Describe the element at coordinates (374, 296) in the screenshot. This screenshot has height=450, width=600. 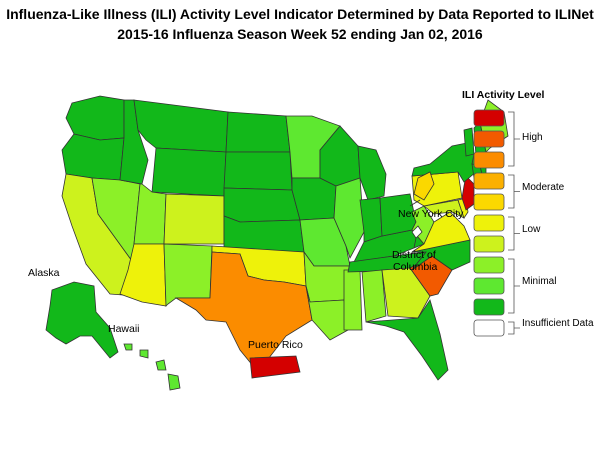
I see `state-AL` at that location.